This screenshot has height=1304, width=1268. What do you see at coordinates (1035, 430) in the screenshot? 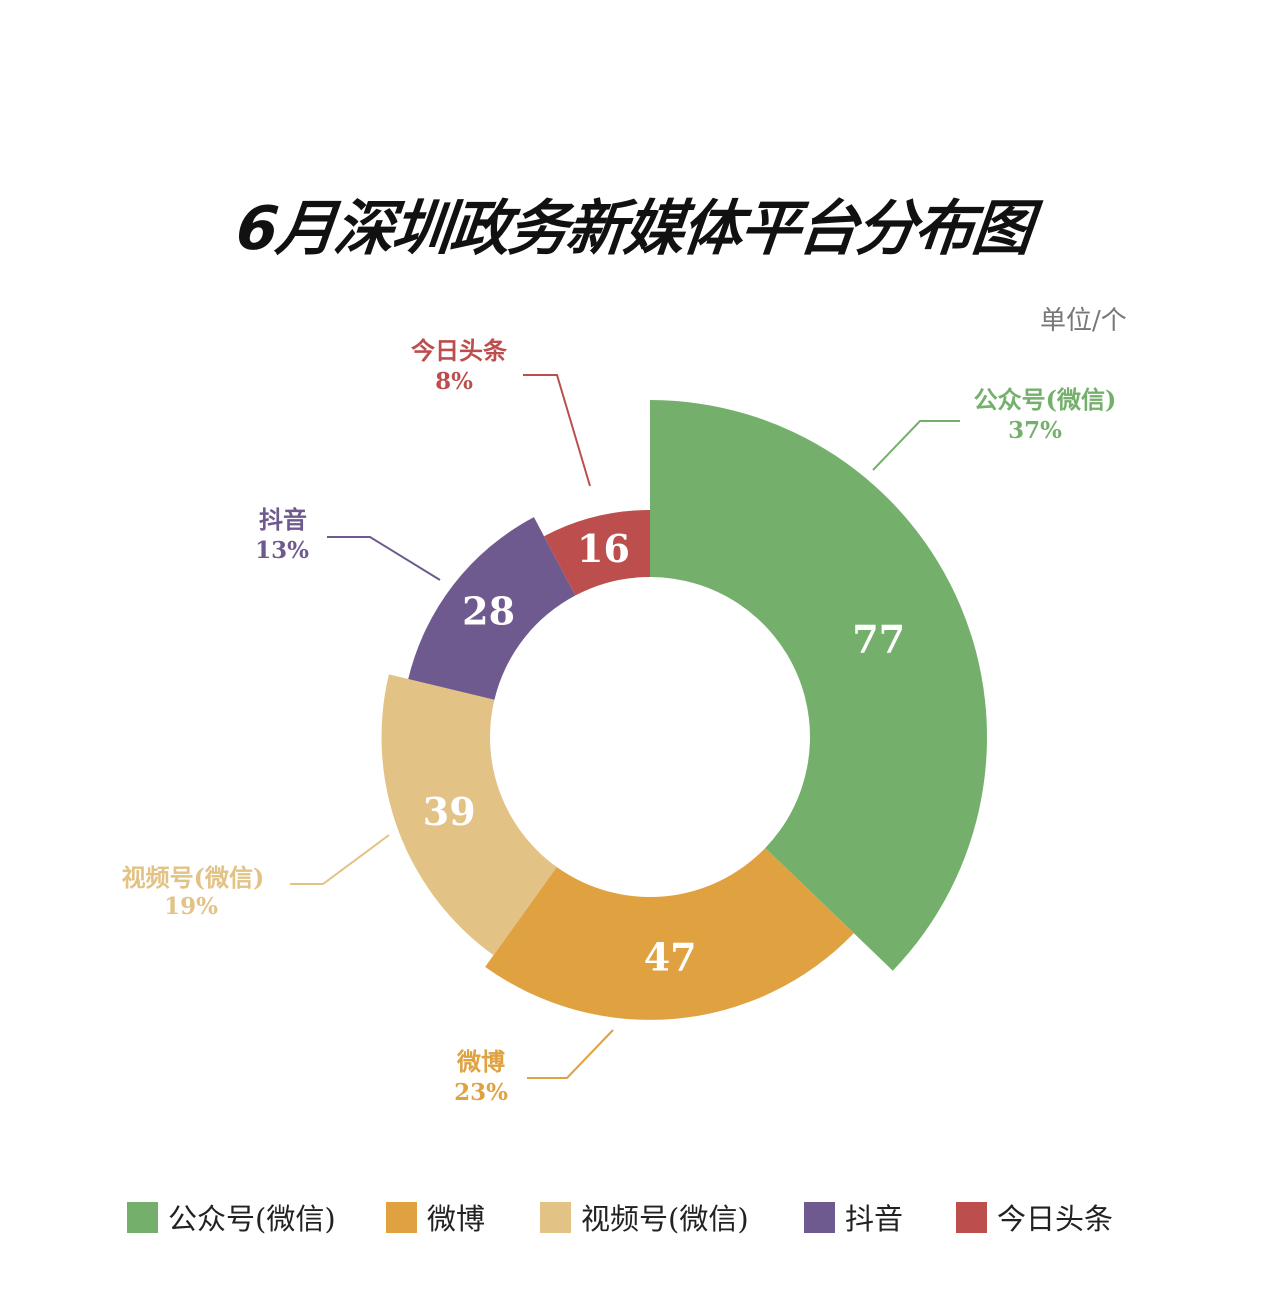
I see `percent-label: 37%` at bounding box center [1035, 430].